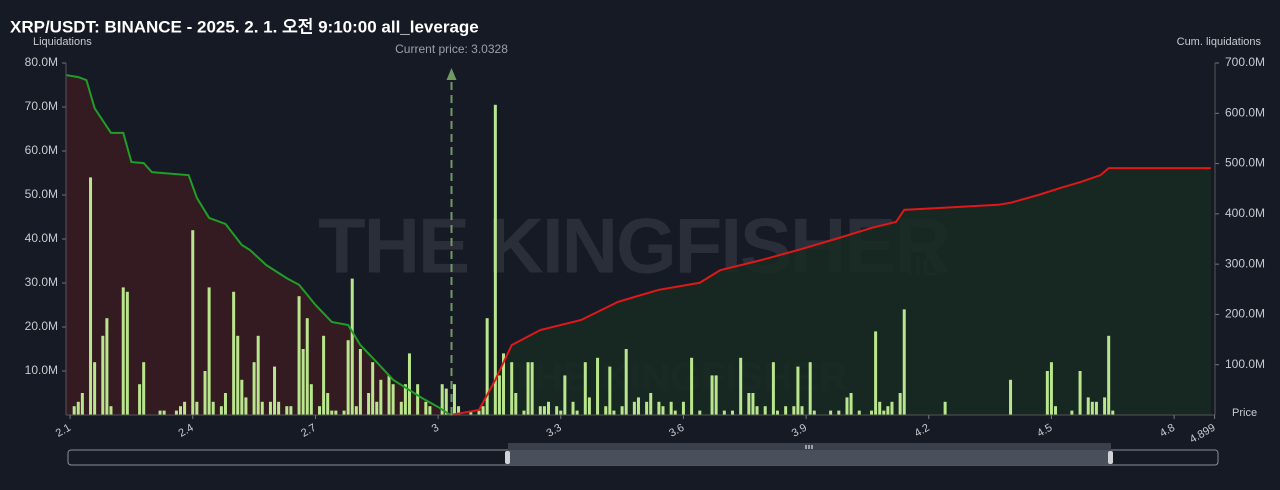  I want to click on x-axis-label: Price, so click(1244, 413).